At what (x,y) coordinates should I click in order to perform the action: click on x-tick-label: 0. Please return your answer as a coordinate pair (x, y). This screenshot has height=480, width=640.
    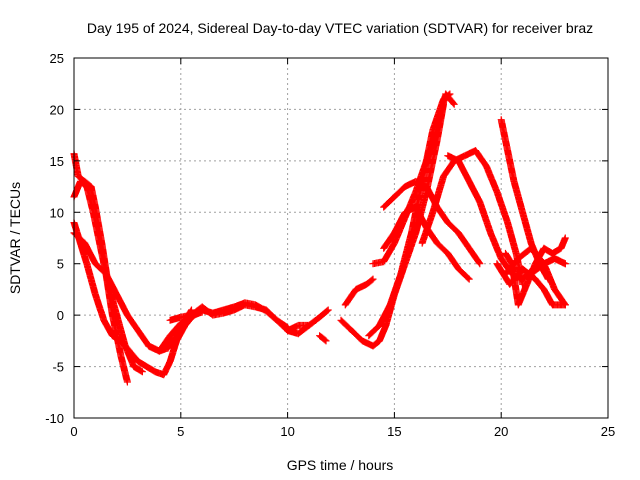
    Looking at the image, I should click on (73, 431).